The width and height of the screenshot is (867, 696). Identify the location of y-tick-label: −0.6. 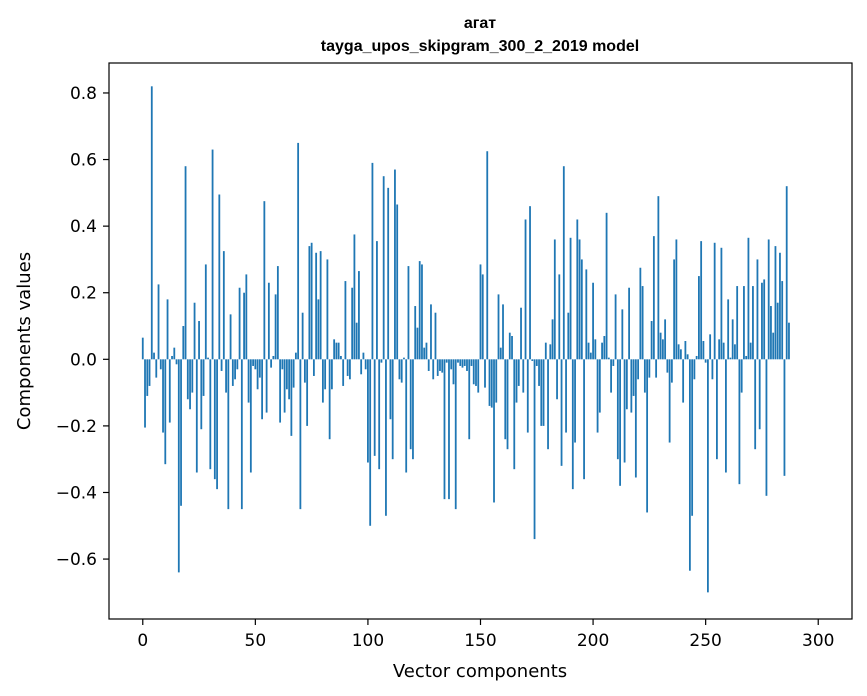
(76, 560).